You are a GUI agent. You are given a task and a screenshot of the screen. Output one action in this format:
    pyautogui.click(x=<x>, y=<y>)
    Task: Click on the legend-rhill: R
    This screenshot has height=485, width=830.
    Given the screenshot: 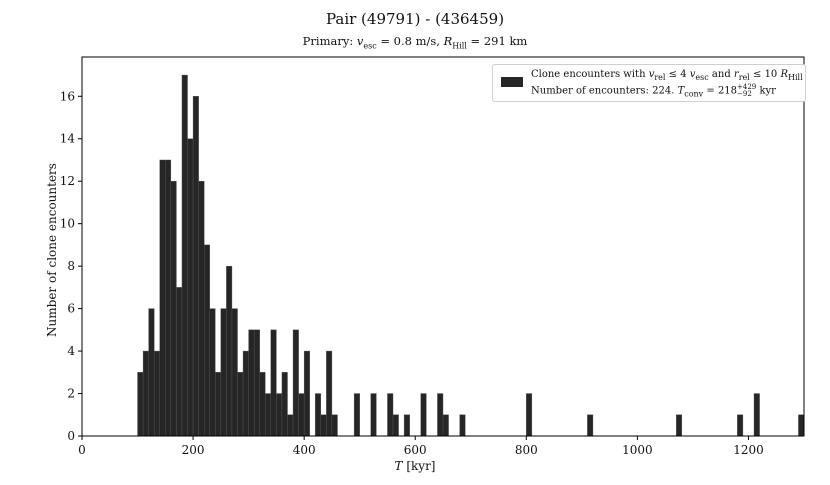 What is the action you would take?
    pyautogui.click(x=784, y=74)
    